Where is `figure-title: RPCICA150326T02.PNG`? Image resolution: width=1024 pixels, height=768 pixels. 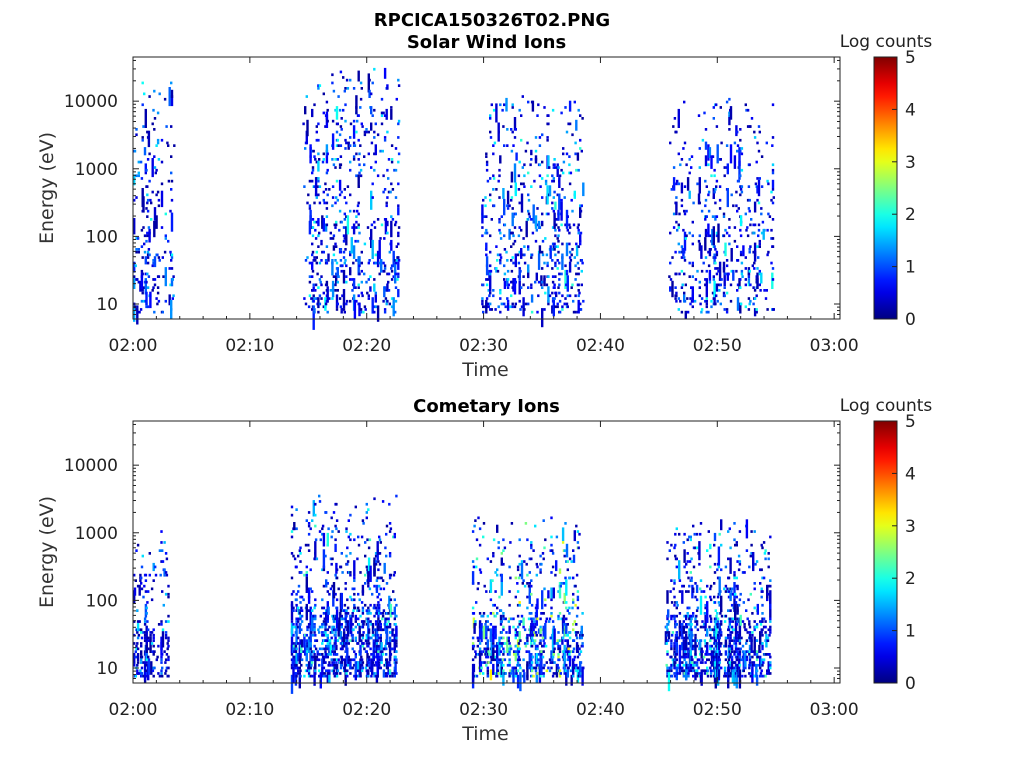
figure-title: RPCICA150326T02.PNG is located at coordinates (492, 20).